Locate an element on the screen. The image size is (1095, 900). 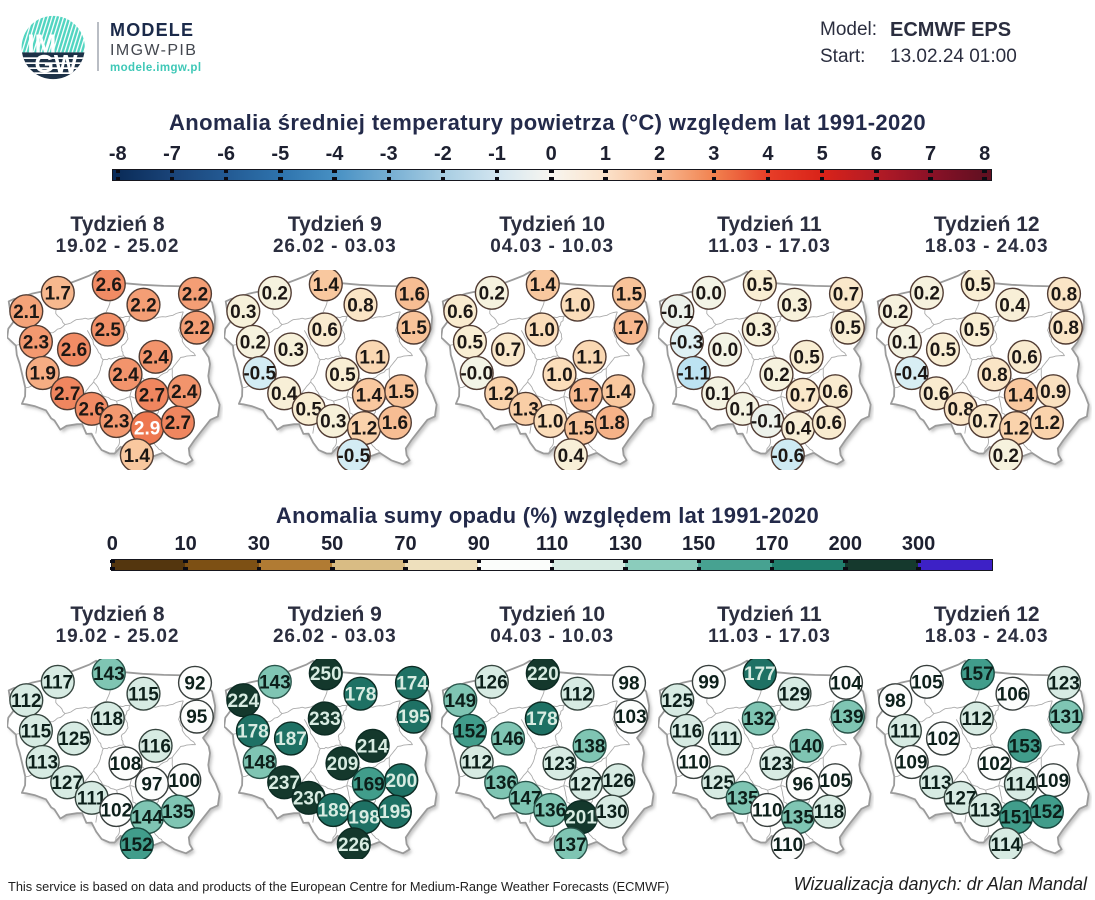
svg-text: 1.9 is located at coordinates (42, 374).